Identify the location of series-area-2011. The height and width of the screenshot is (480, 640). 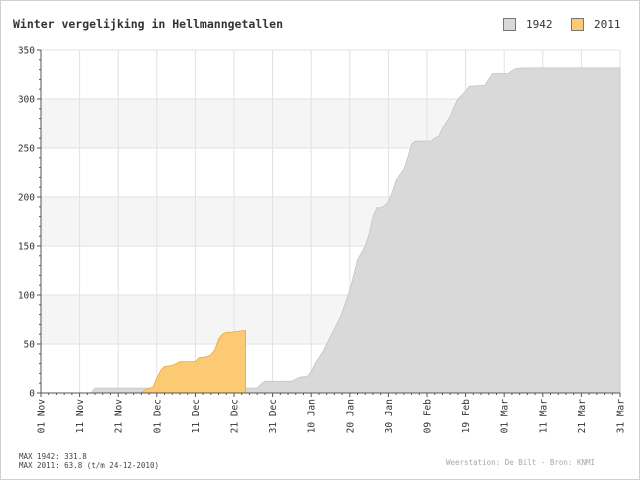
(143, 362).